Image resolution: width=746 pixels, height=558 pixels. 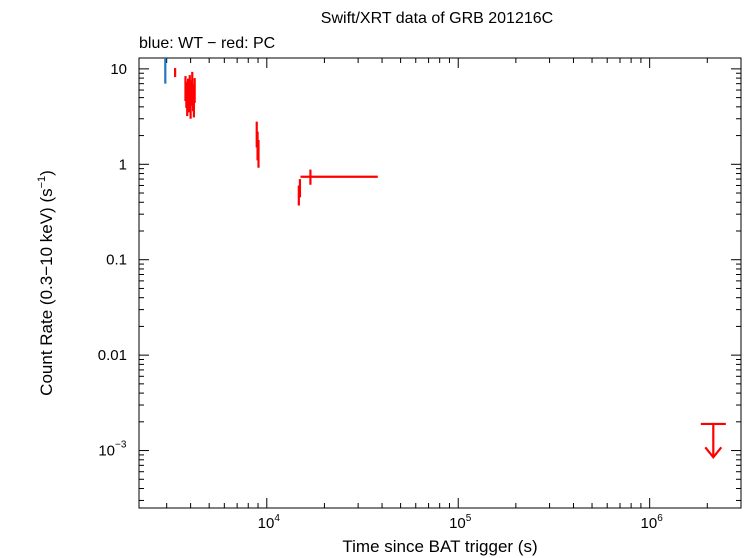 I want to click on x-tick-label: 10⁴, so click(x=269, y=522).